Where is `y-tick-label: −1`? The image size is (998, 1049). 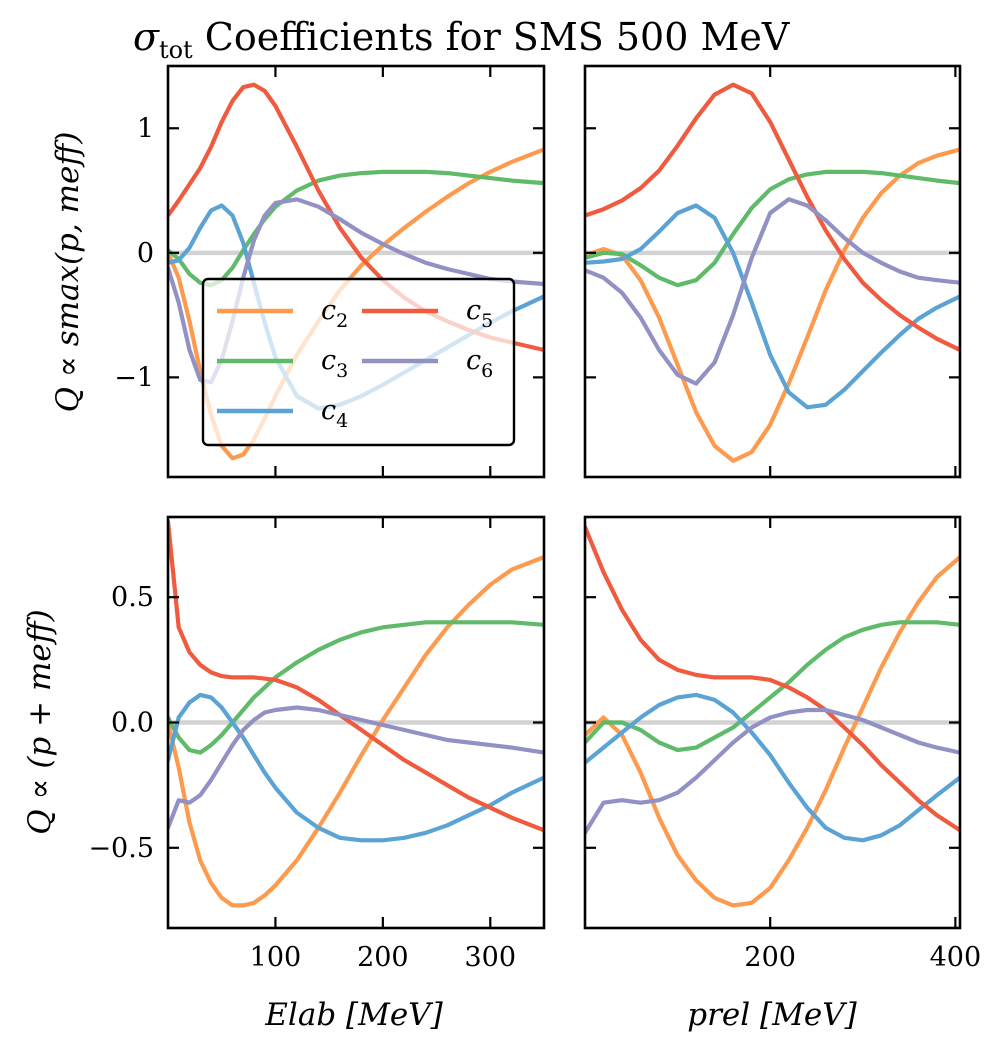
y-tick-label: −1 is located at coordinates (134, 377).